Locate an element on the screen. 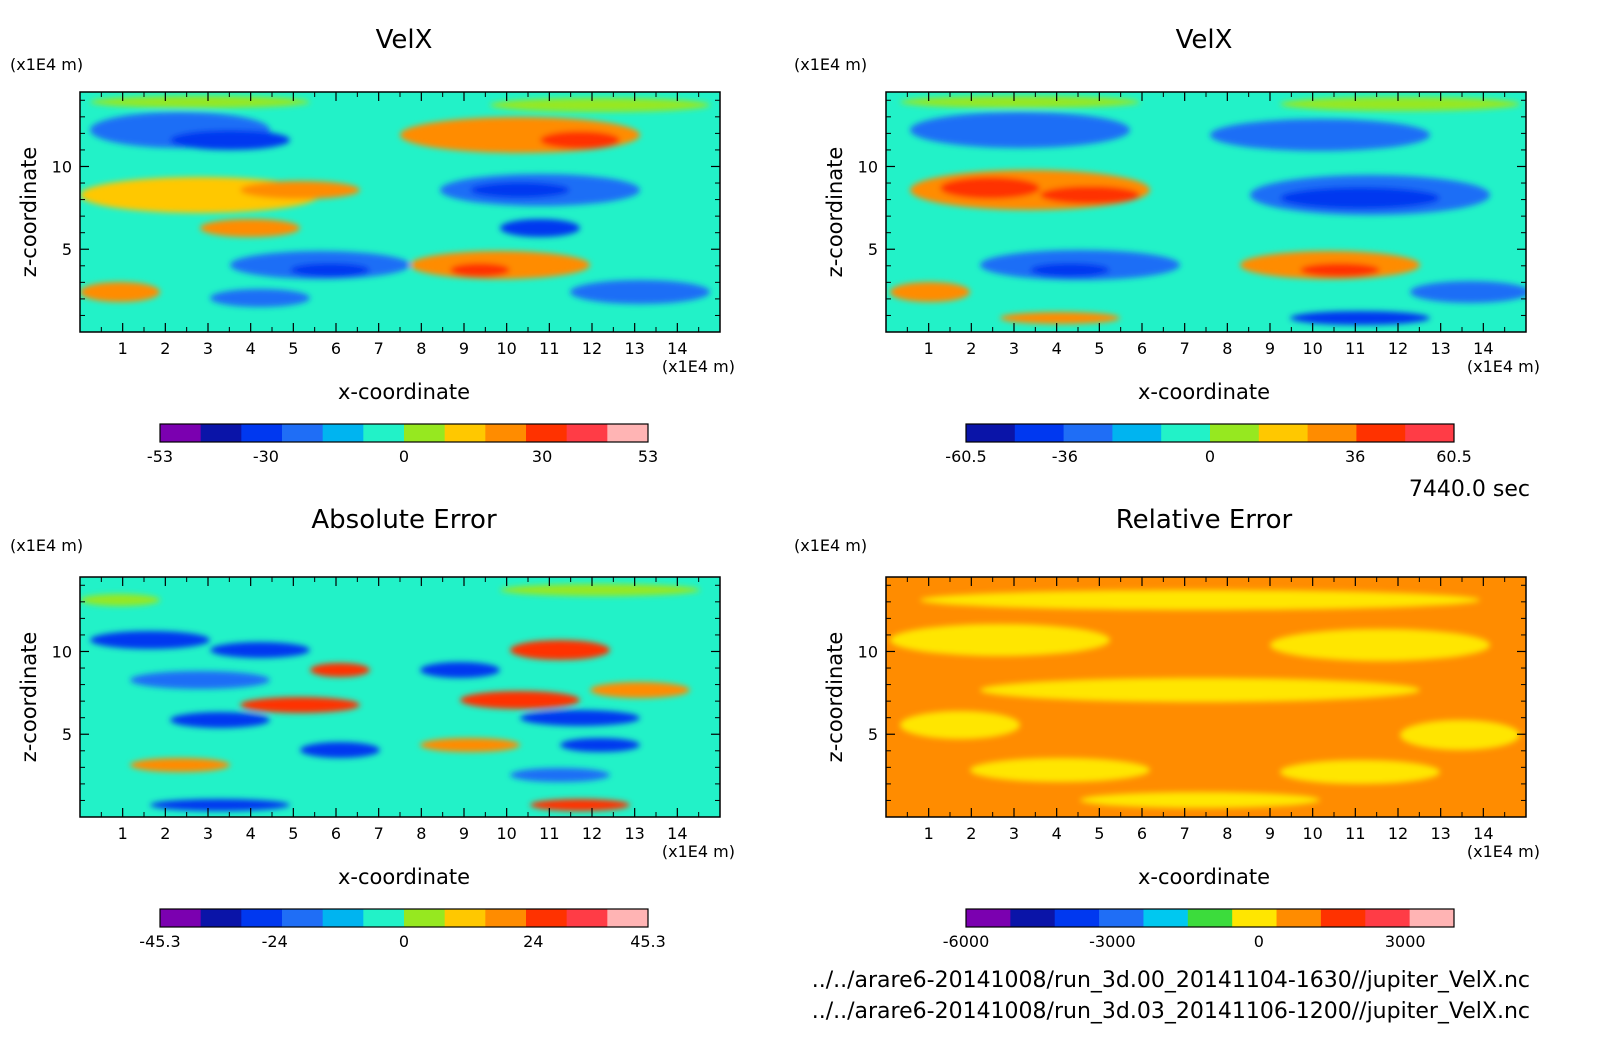 The image size is (1604, 1058). time-label: 7440.0 sec is located at coordinates (1469, 489).